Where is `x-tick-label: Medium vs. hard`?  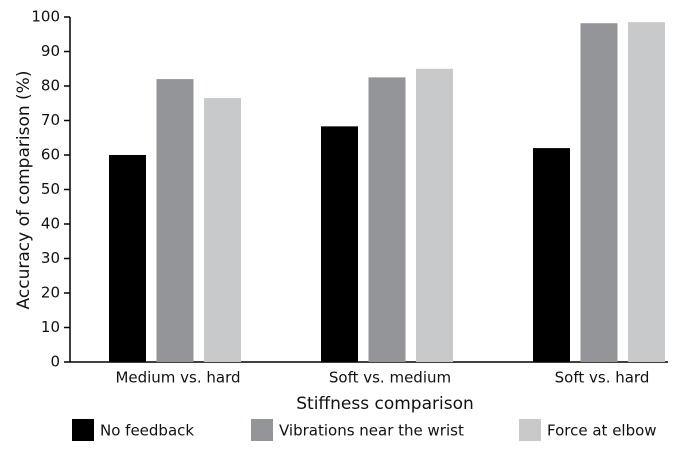
x-tick-label: Medium vs. hard is located at coordinates (177, 378).